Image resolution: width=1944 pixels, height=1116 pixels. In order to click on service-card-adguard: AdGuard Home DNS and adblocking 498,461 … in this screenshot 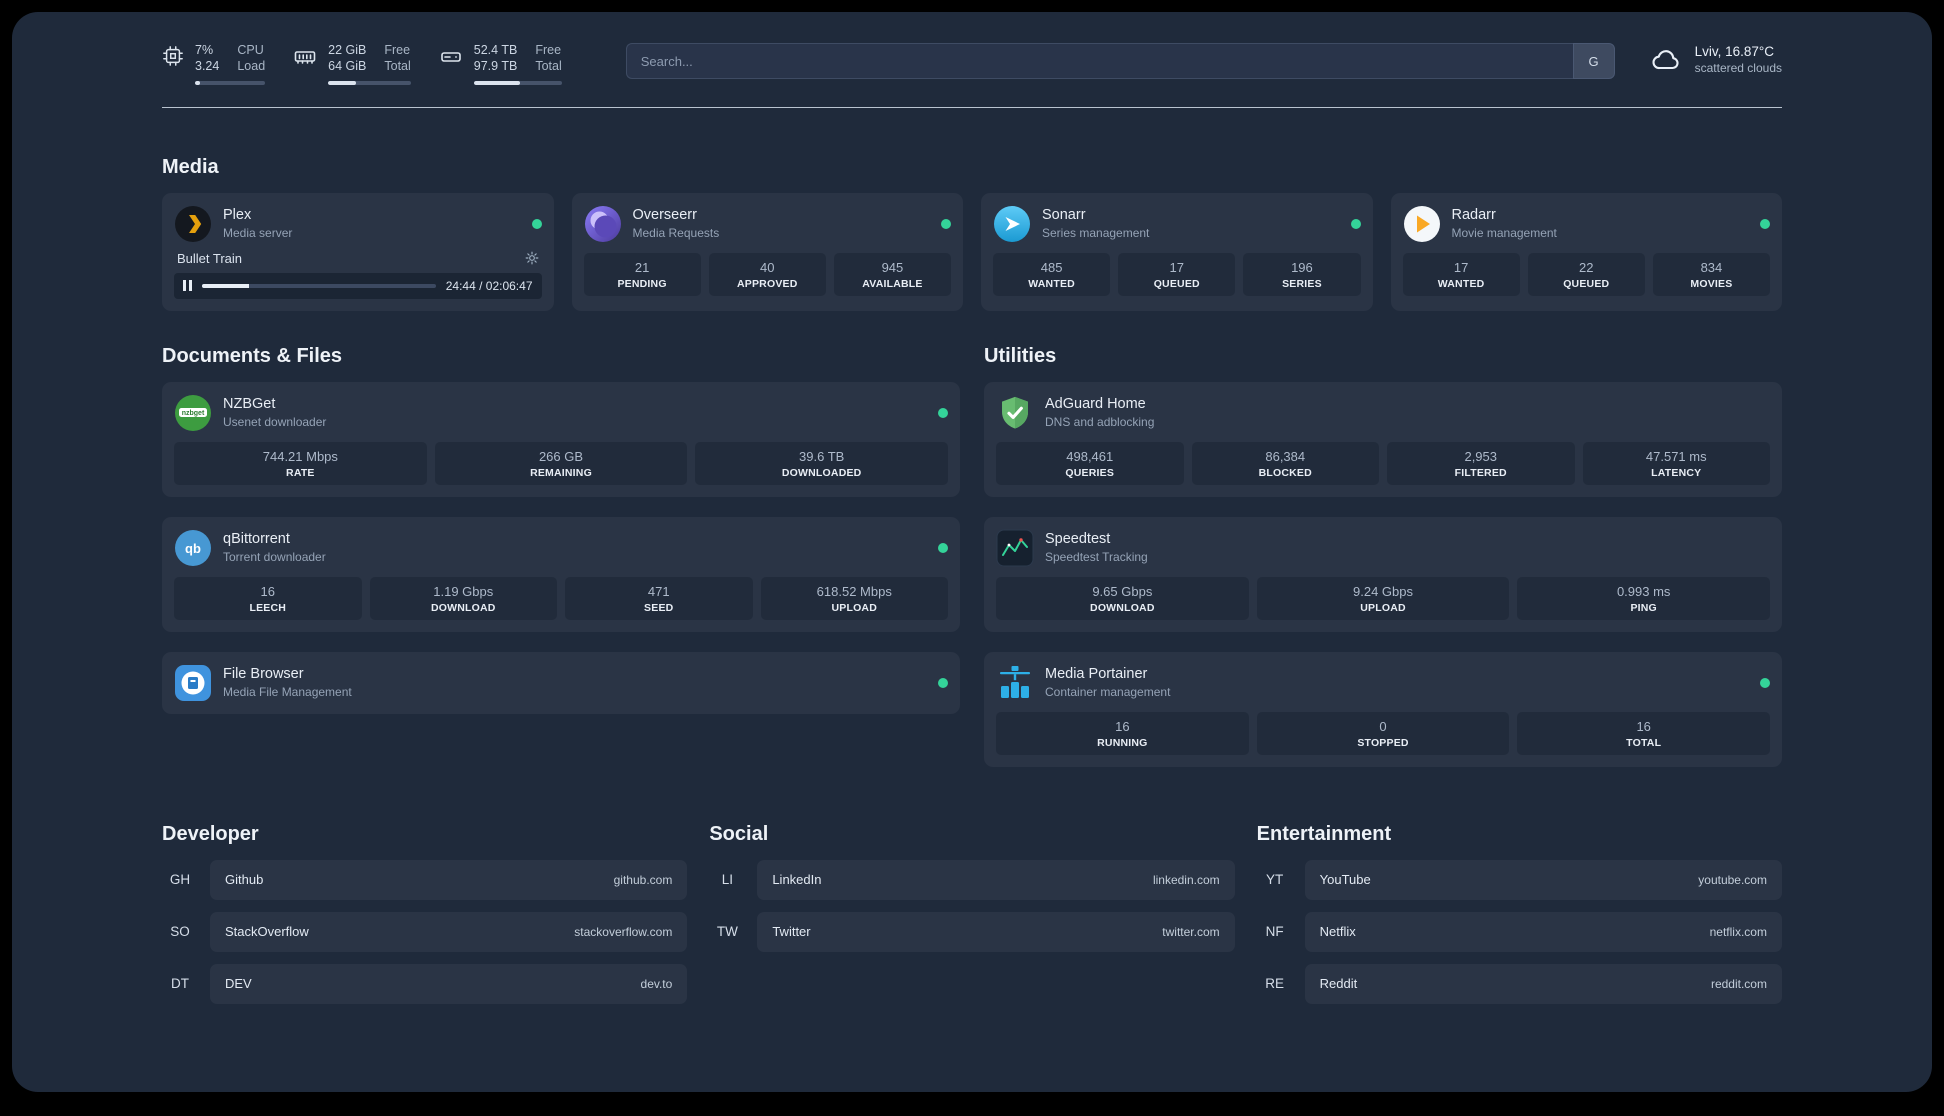, I will do `click(1383, 439)`.